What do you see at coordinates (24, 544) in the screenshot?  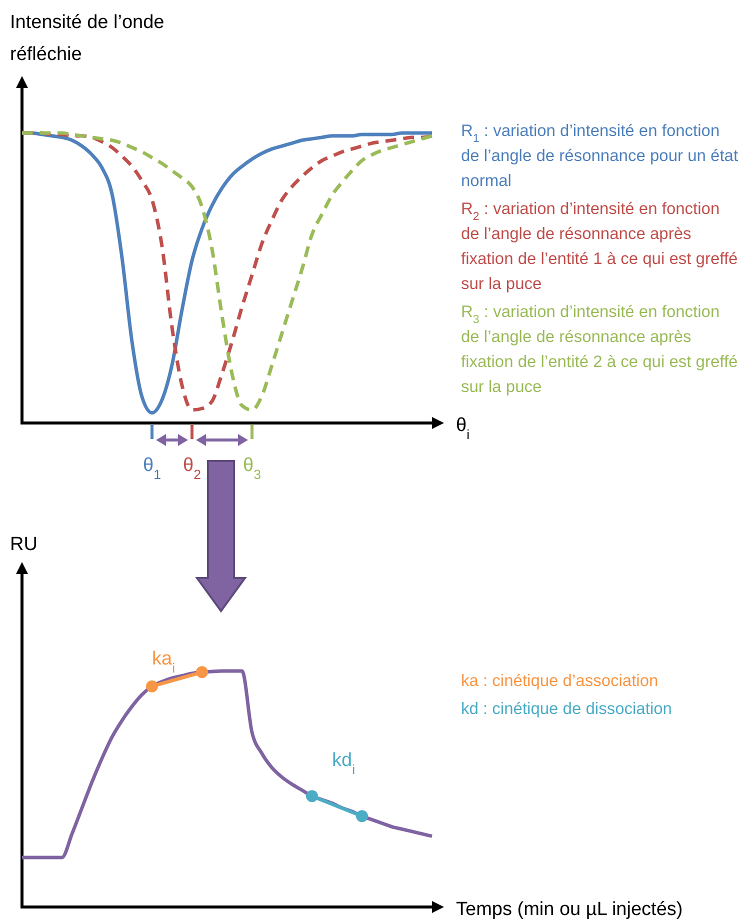 I see `y-axis-title: RU` at bounding box center [24, 544].